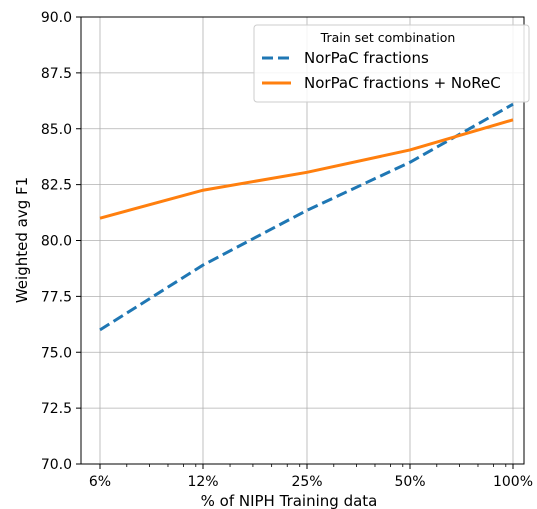  What do you see at coordinates (56, 18) in the screenshot?
I see `y-tick-label: 90.0` at bounding box center [56, 18].